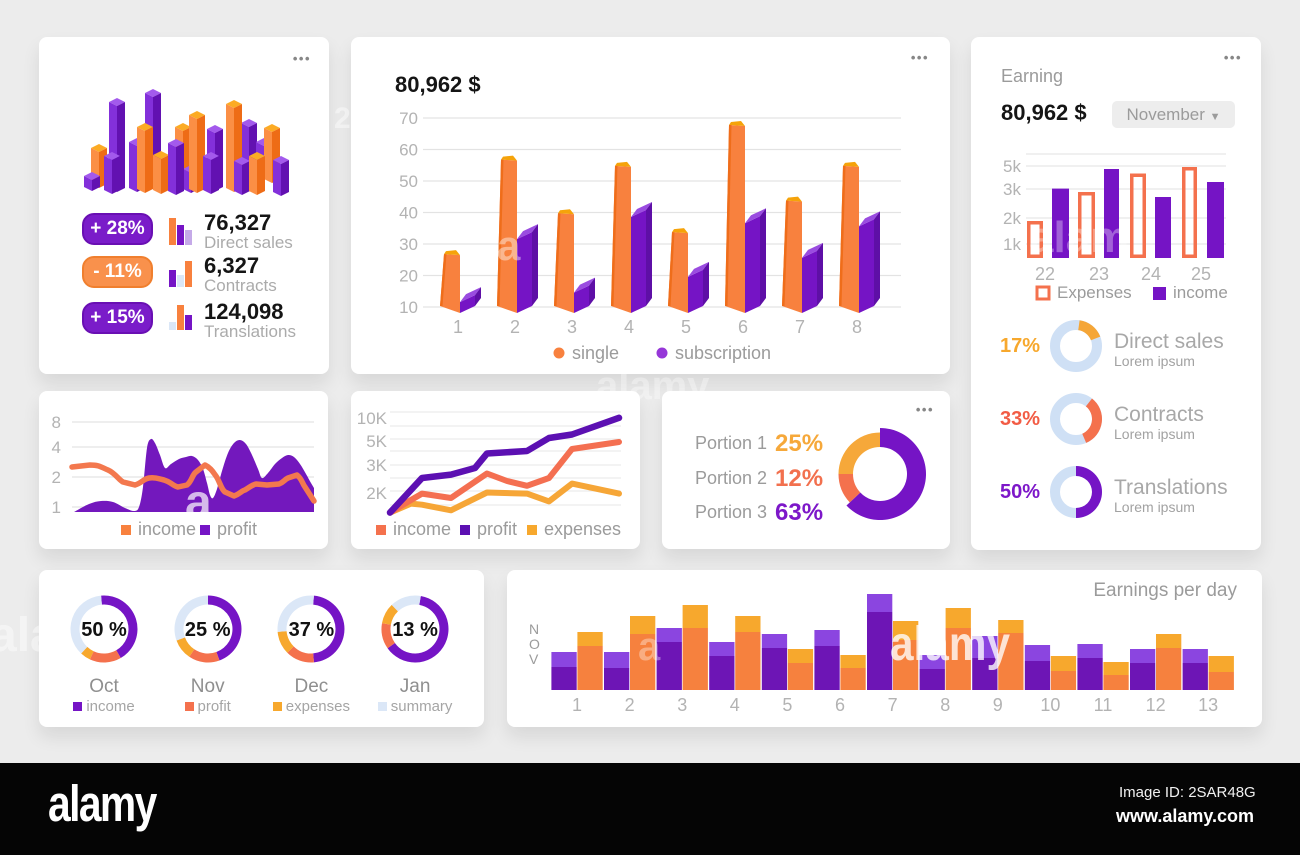 Image resolution: width=1300 pixels, height=855 pixels. What do you see at coordinates (408, 150) in the screenshot?
I see `svg-text: 60` at bounding box center [408, 150].